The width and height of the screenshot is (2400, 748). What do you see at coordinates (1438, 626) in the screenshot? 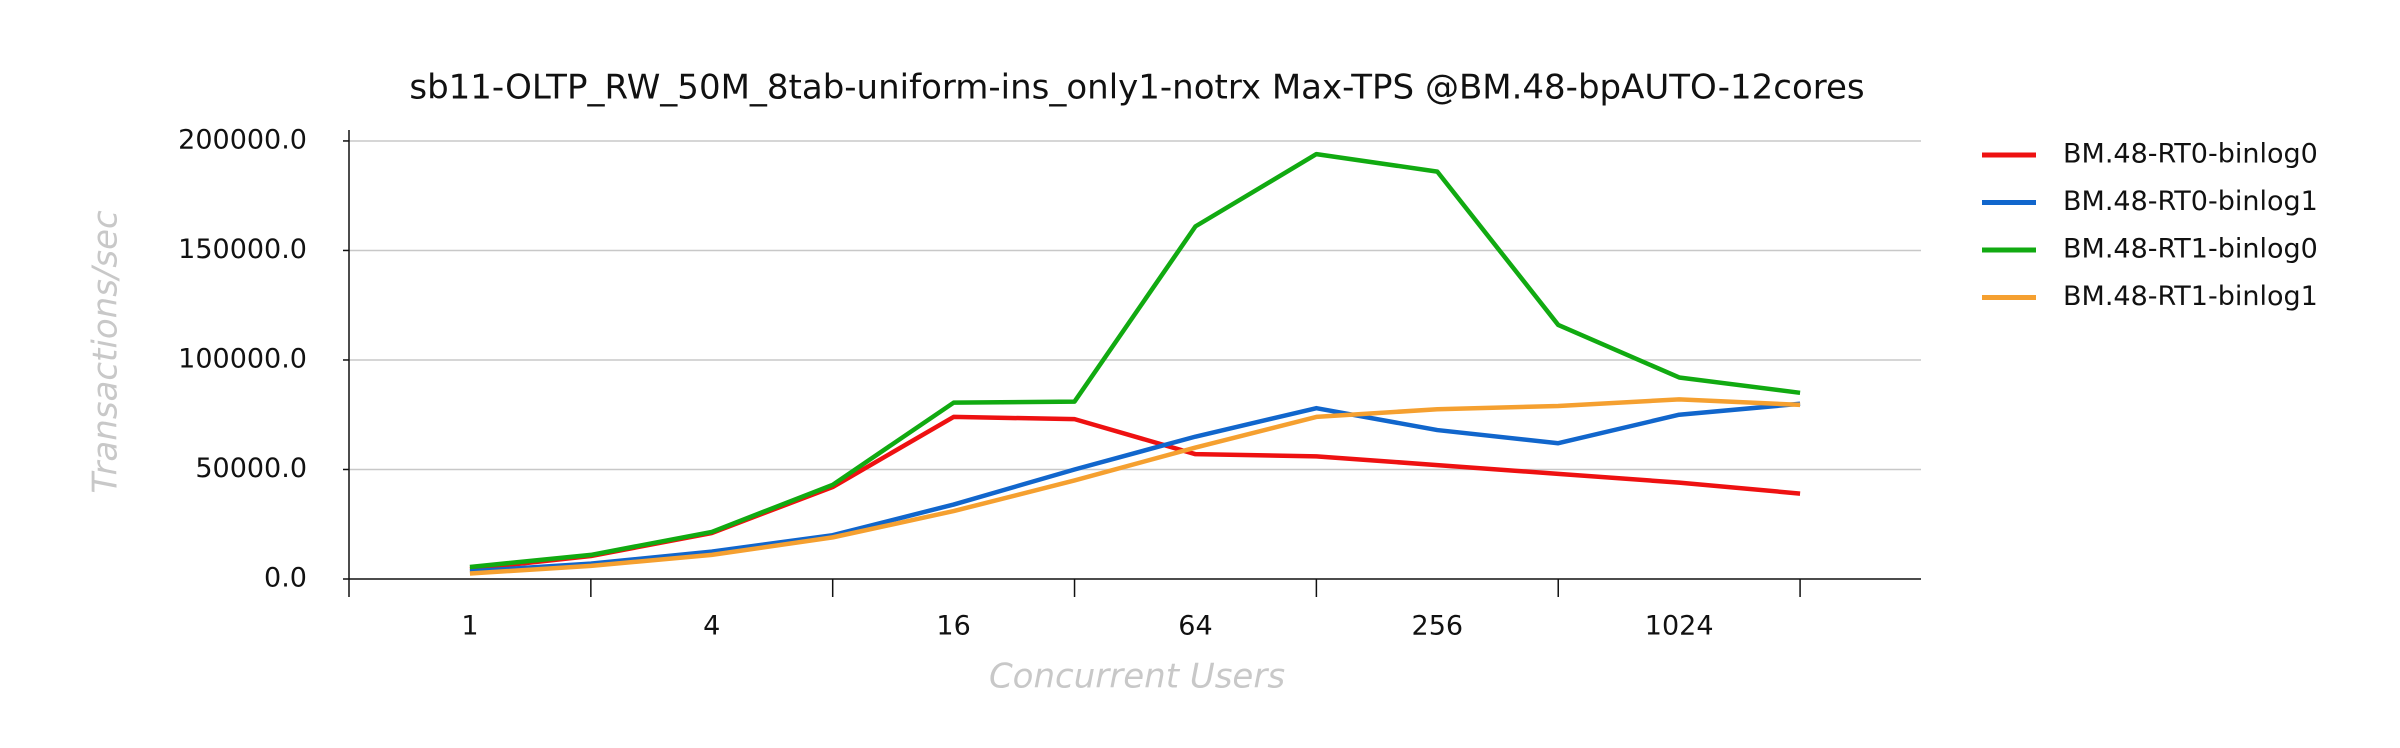
I see `x-tick-label: 256` at bounding box center [1438, 626].